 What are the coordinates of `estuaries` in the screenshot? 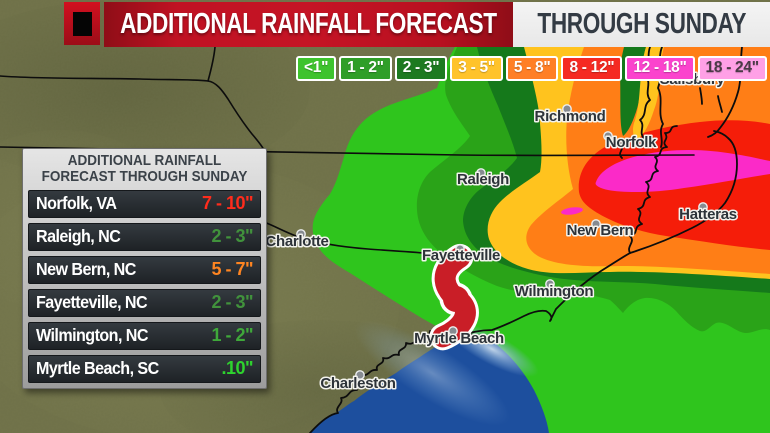 It's located at (653, 189).